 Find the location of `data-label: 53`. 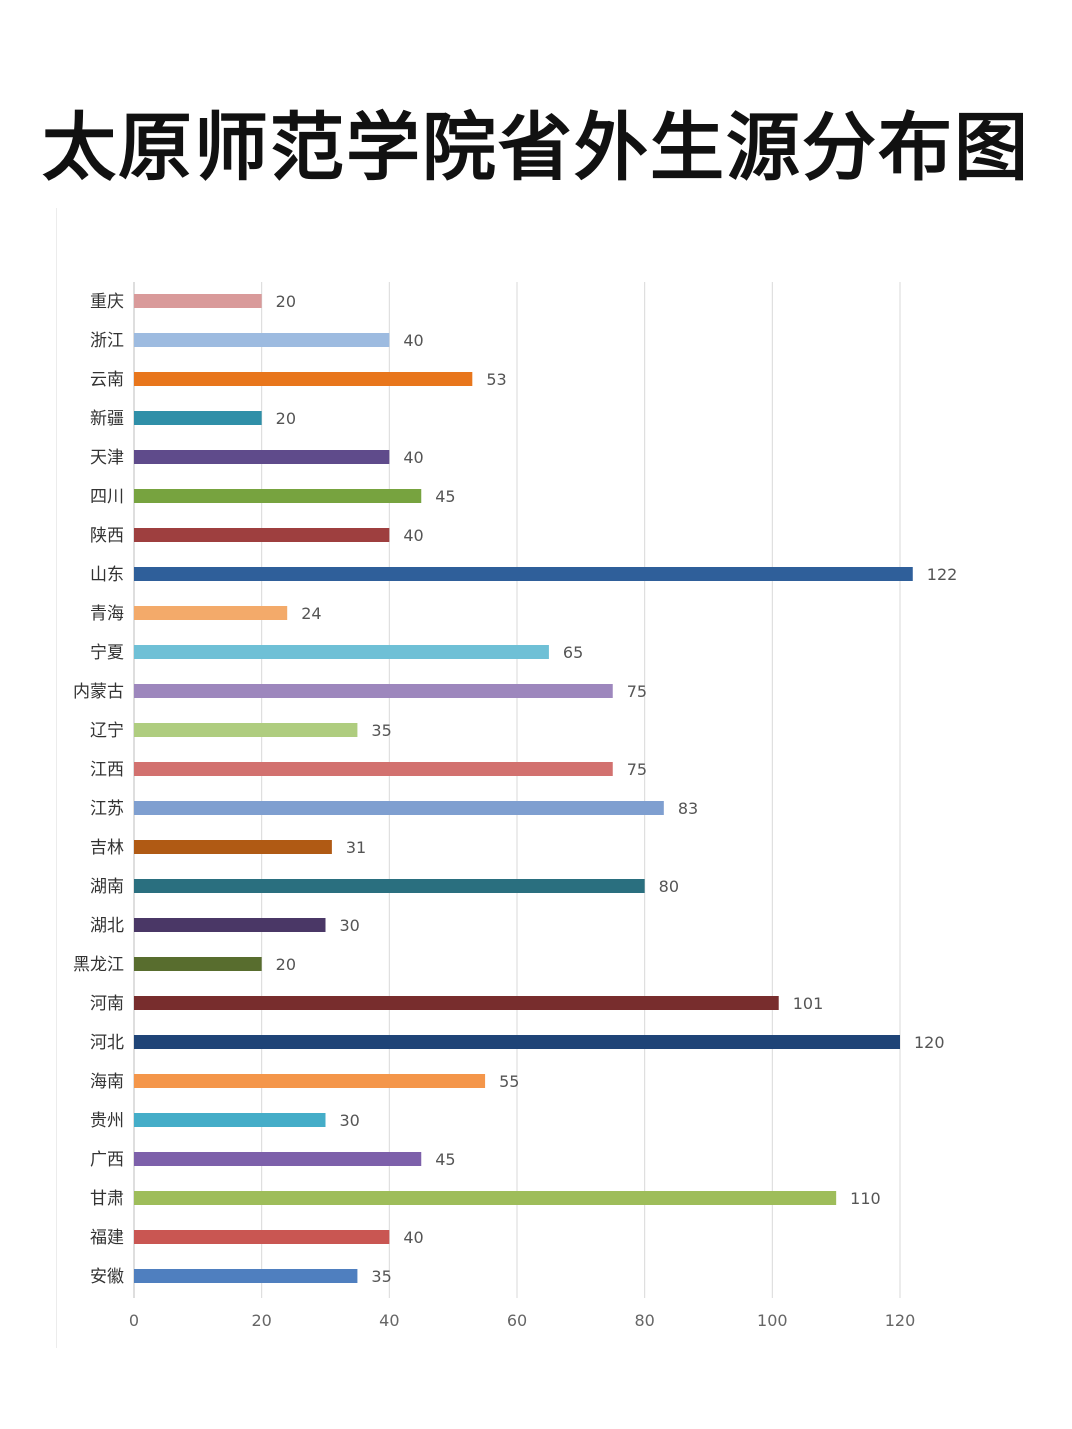

data-label: 53 is located at coordinates (496, 379).